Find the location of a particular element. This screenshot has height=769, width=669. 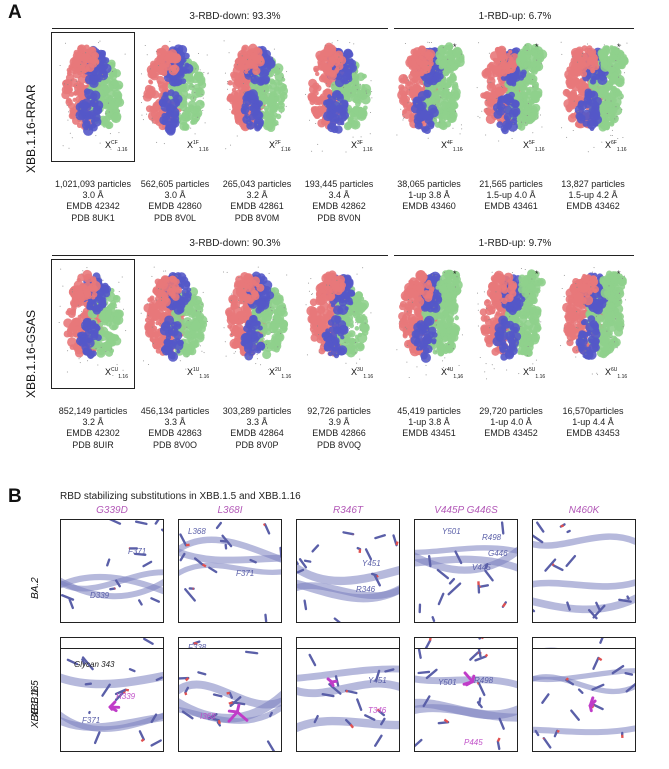

map-caption: 16,570particles 1-up 4.4 Å EMDB 43453 is located at coordinates (593, 422).